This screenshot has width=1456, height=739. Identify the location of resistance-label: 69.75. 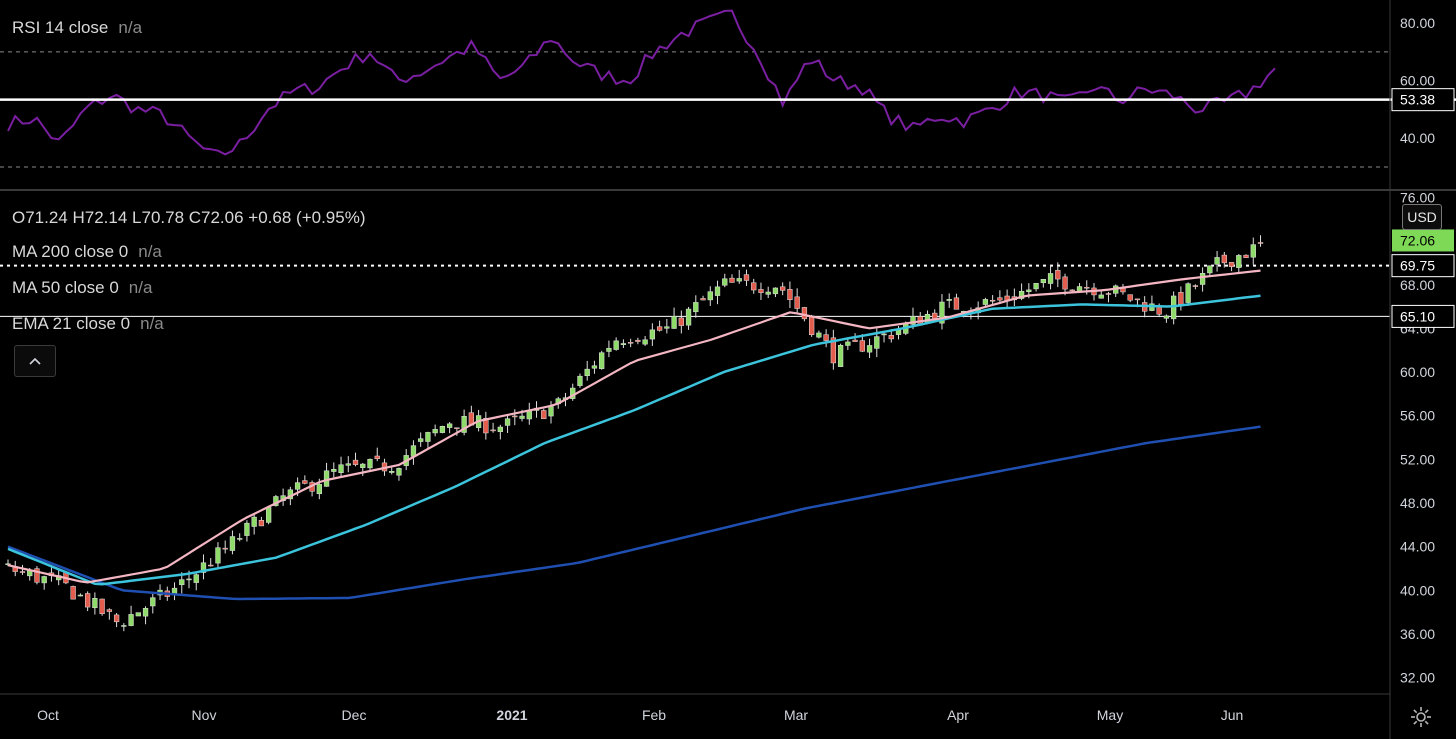
(1417, 266).